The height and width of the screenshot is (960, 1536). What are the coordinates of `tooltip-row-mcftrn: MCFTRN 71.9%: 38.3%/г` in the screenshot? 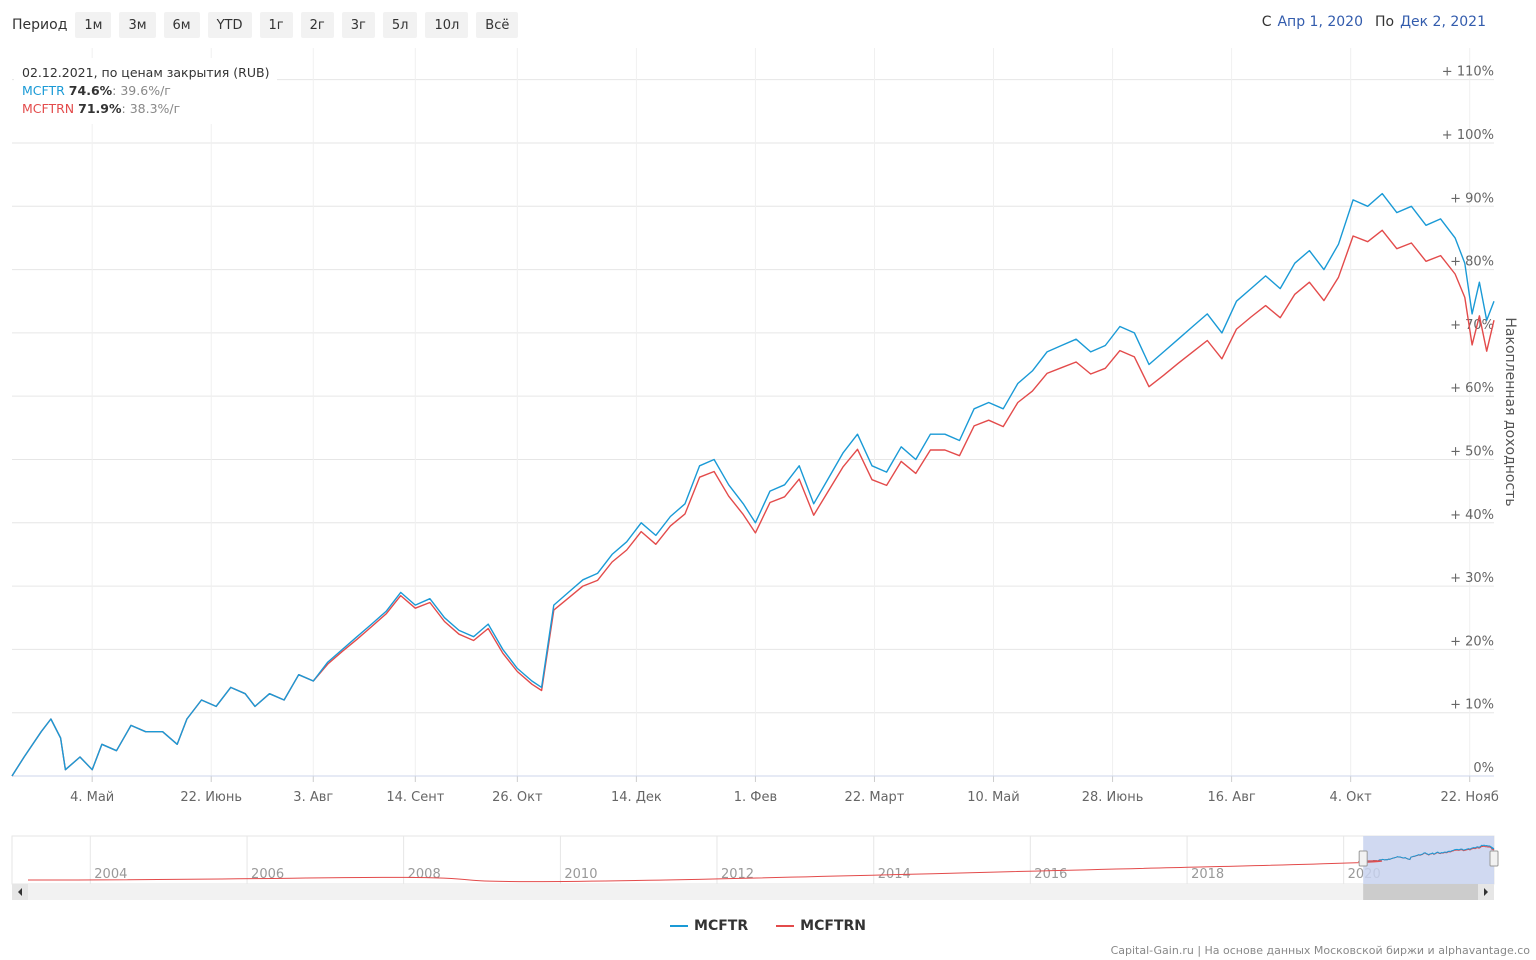 It's located at (145, 109).